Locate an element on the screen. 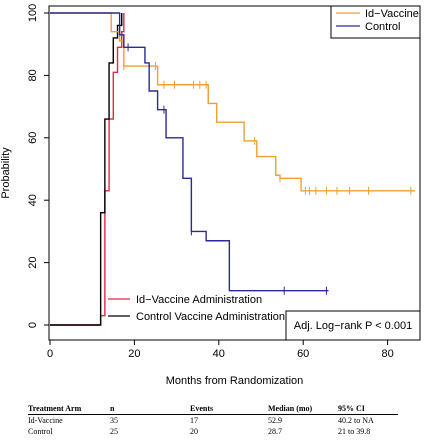 This screenshot has height=442, width=426. table-row: Control 25 20 28.7 21 to 39.8 is located at coordinates (213, 431).